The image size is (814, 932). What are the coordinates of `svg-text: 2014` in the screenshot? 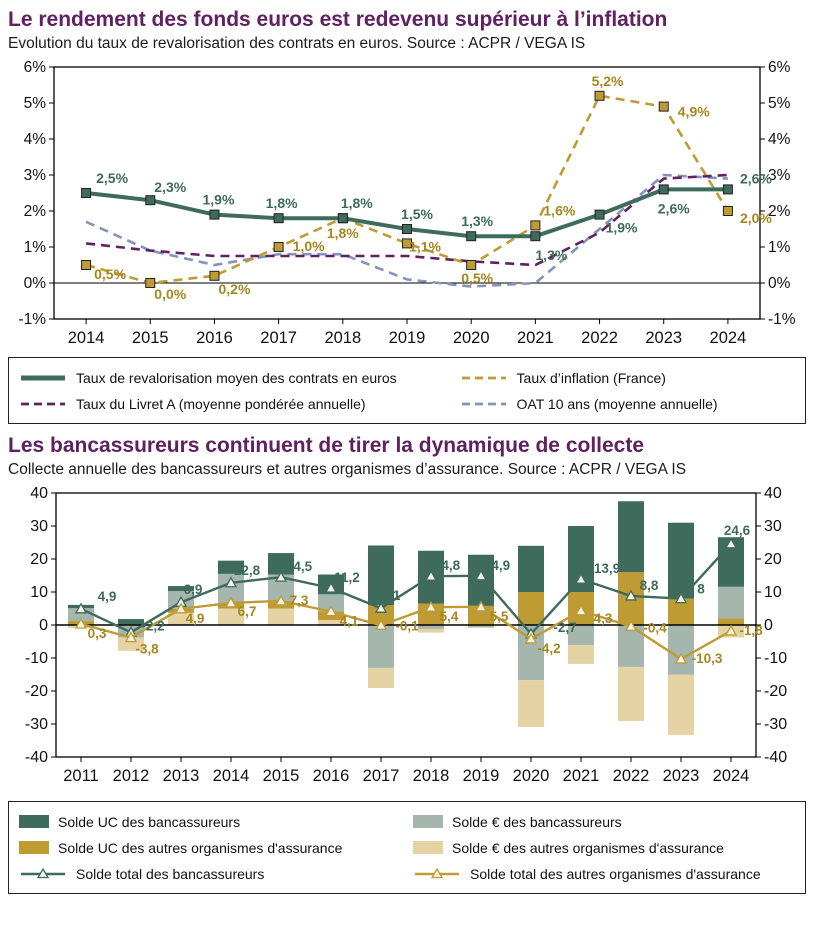 It's located at (231, 776).